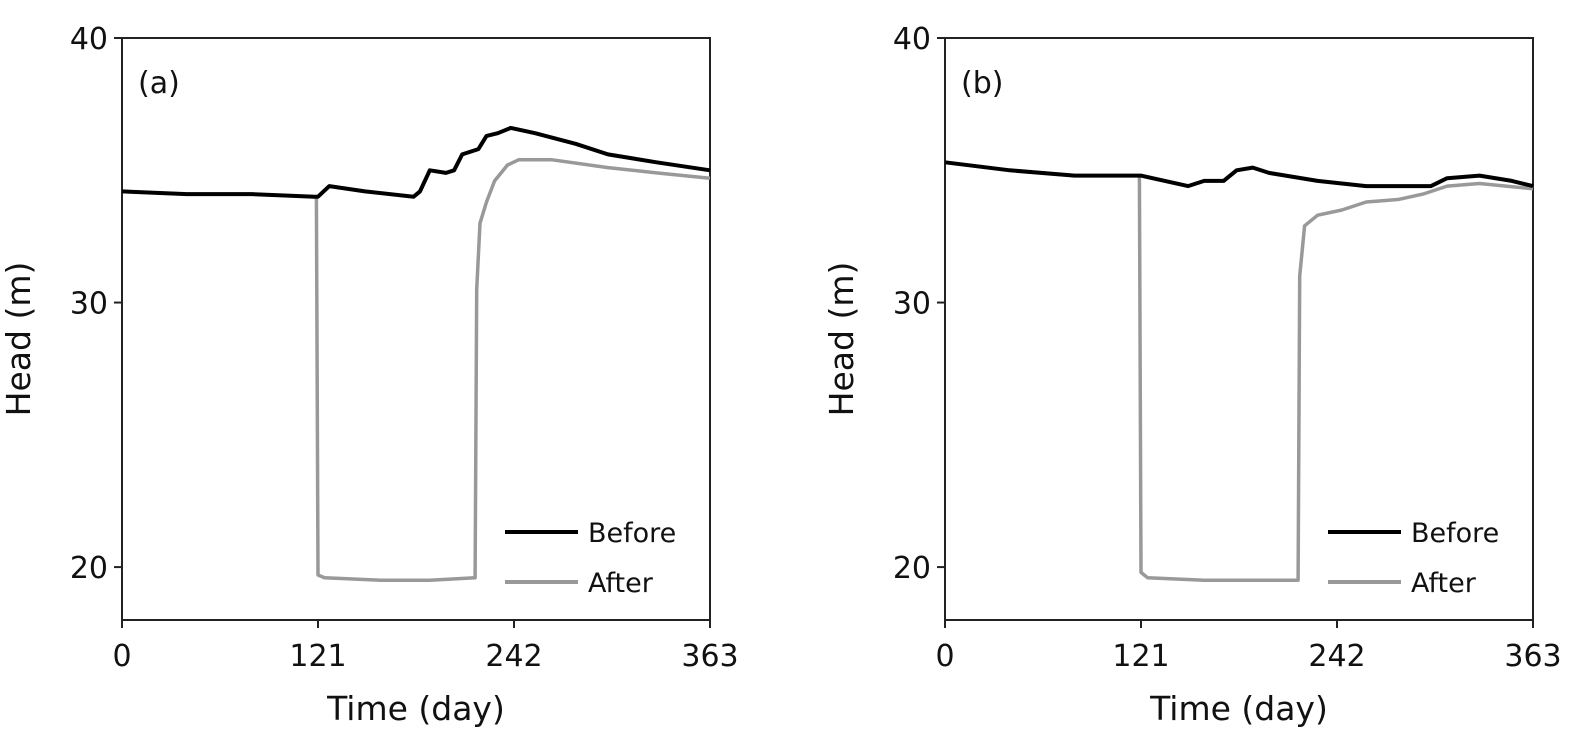 This screenshot has width=1575, height=756. What do you see at coordinates (159, 83) in the screenshot?
I see `panel-label: (a)` at bounding box center [159, 83].